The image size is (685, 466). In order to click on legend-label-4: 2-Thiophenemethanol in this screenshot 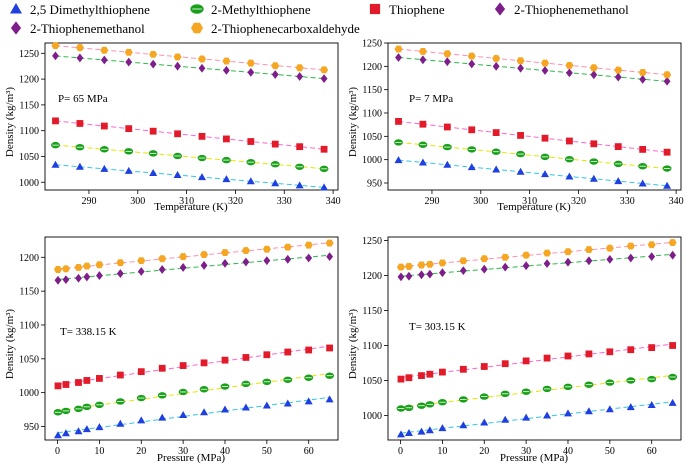, I will do `click(87, 28)`.